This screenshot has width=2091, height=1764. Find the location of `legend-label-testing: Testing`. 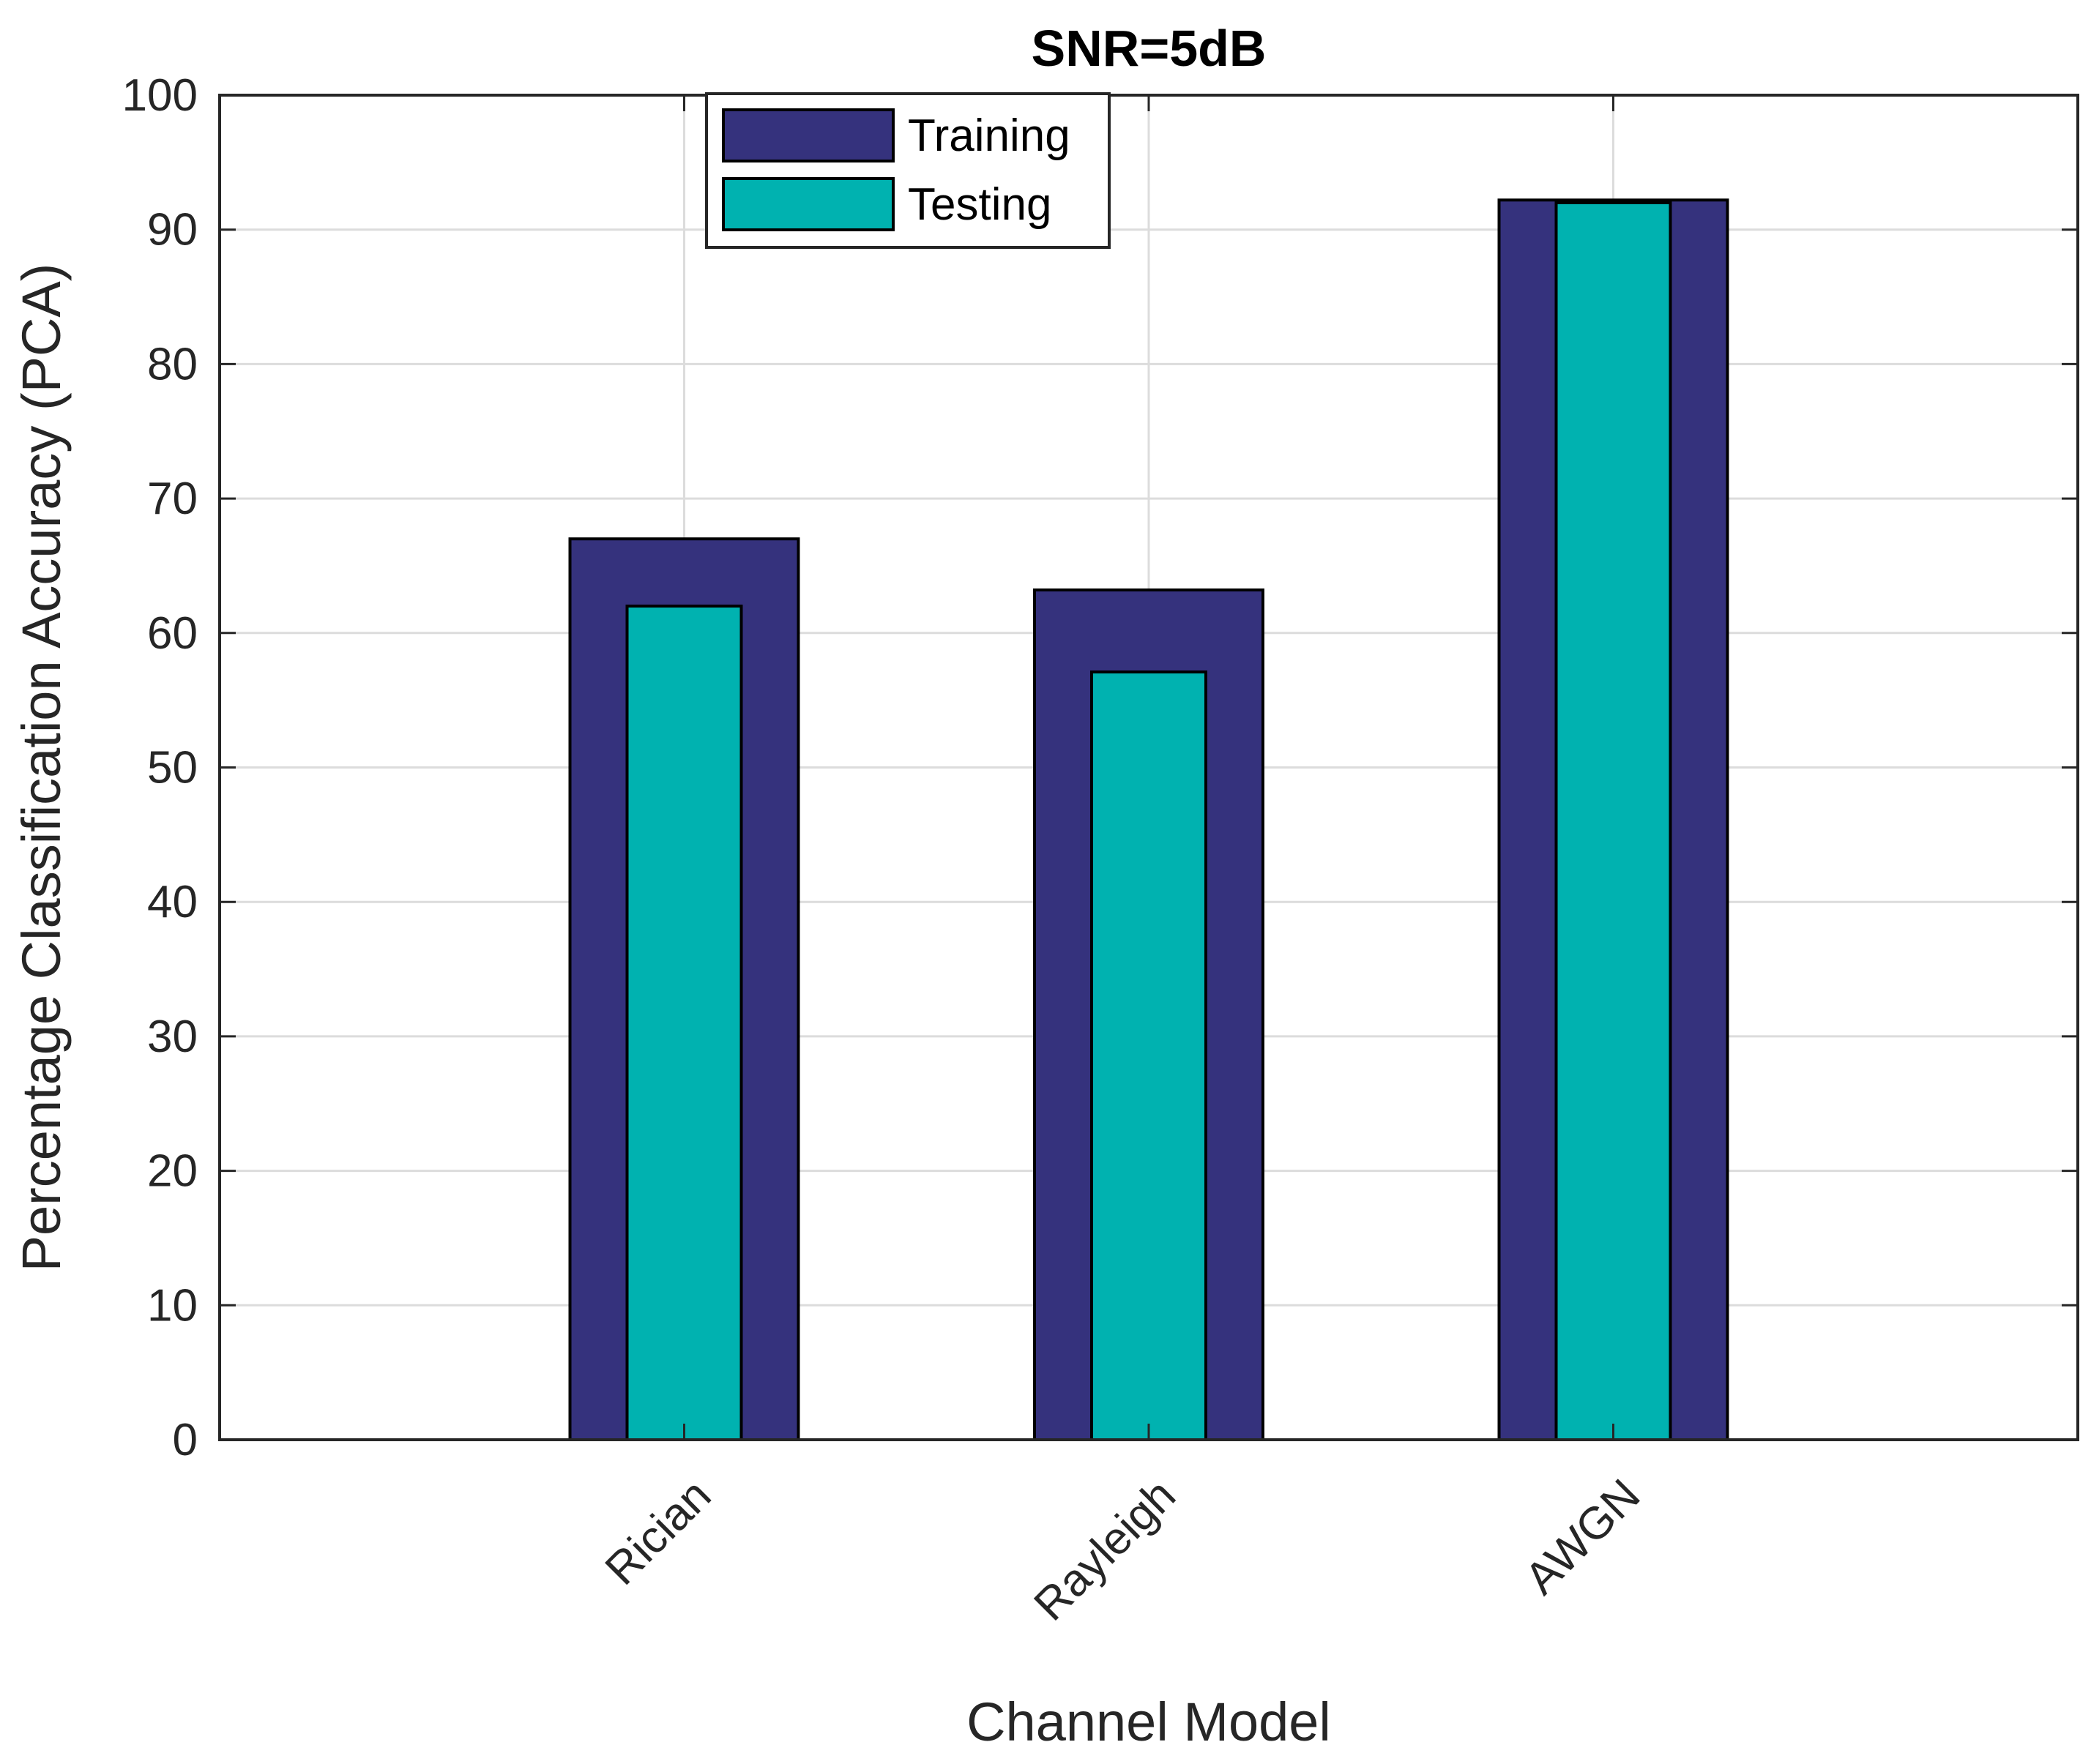

legend-label-testing: Testing is located at coordinates (979, 204).